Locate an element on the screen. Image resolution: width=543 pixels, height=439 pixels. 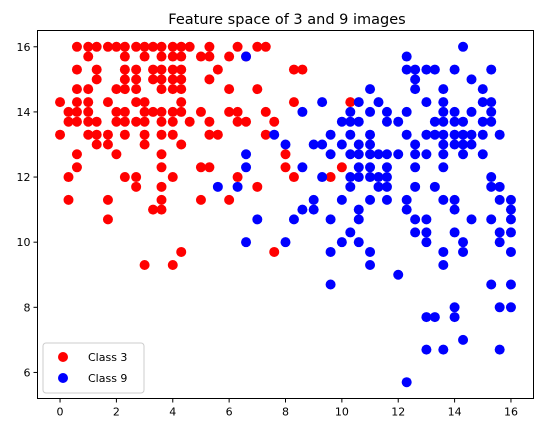
x-tick-label: 14 is located at coordinates (455, 412).